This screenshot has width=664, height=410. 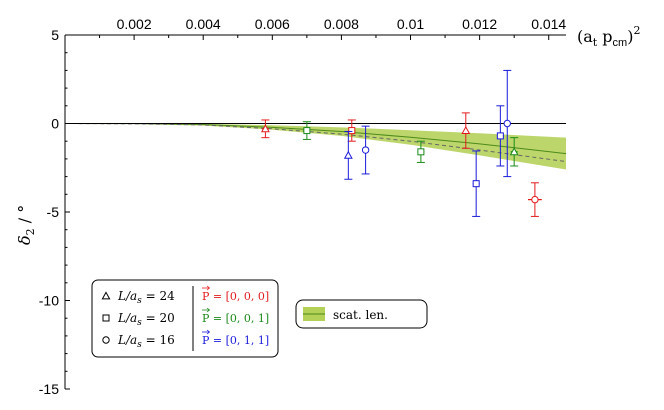 I want to click on legend-frame-label: P = [0, 0, 1], so click(x=235, y=318).